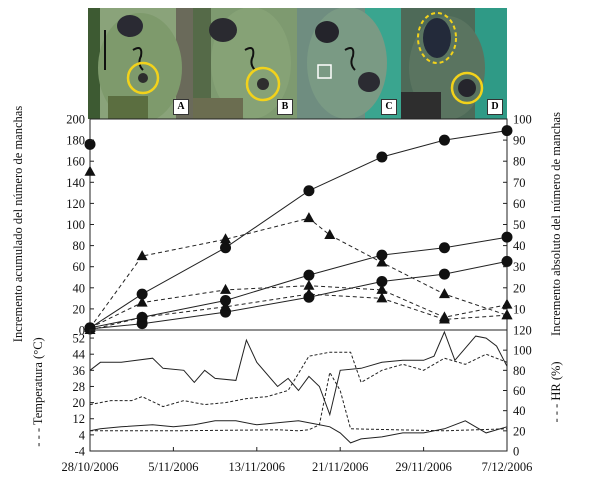  I want to click on spots-left-tick-label-4: 80, so click(79, 246).